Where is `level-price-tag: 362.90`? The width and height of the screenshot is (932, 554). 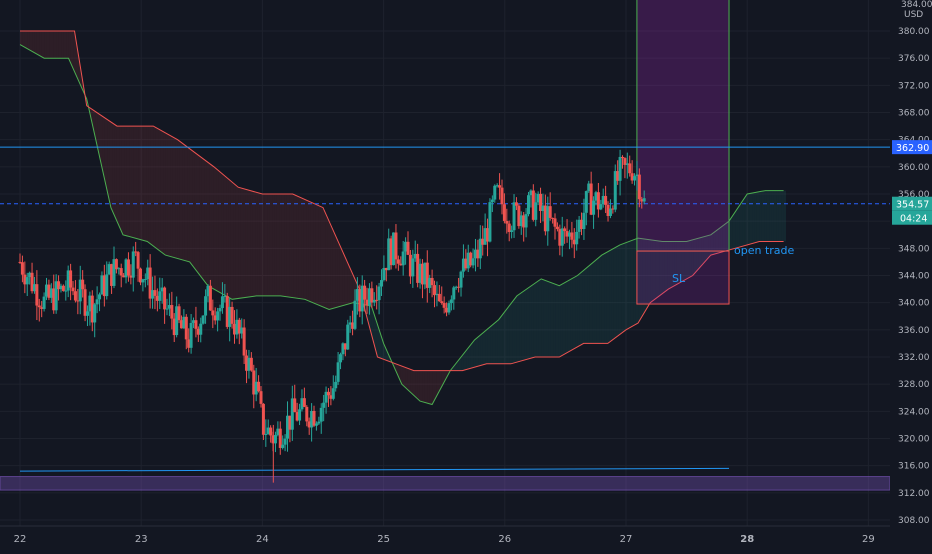
level-price-tag: 362.90 is located at coordinates (912, 148).